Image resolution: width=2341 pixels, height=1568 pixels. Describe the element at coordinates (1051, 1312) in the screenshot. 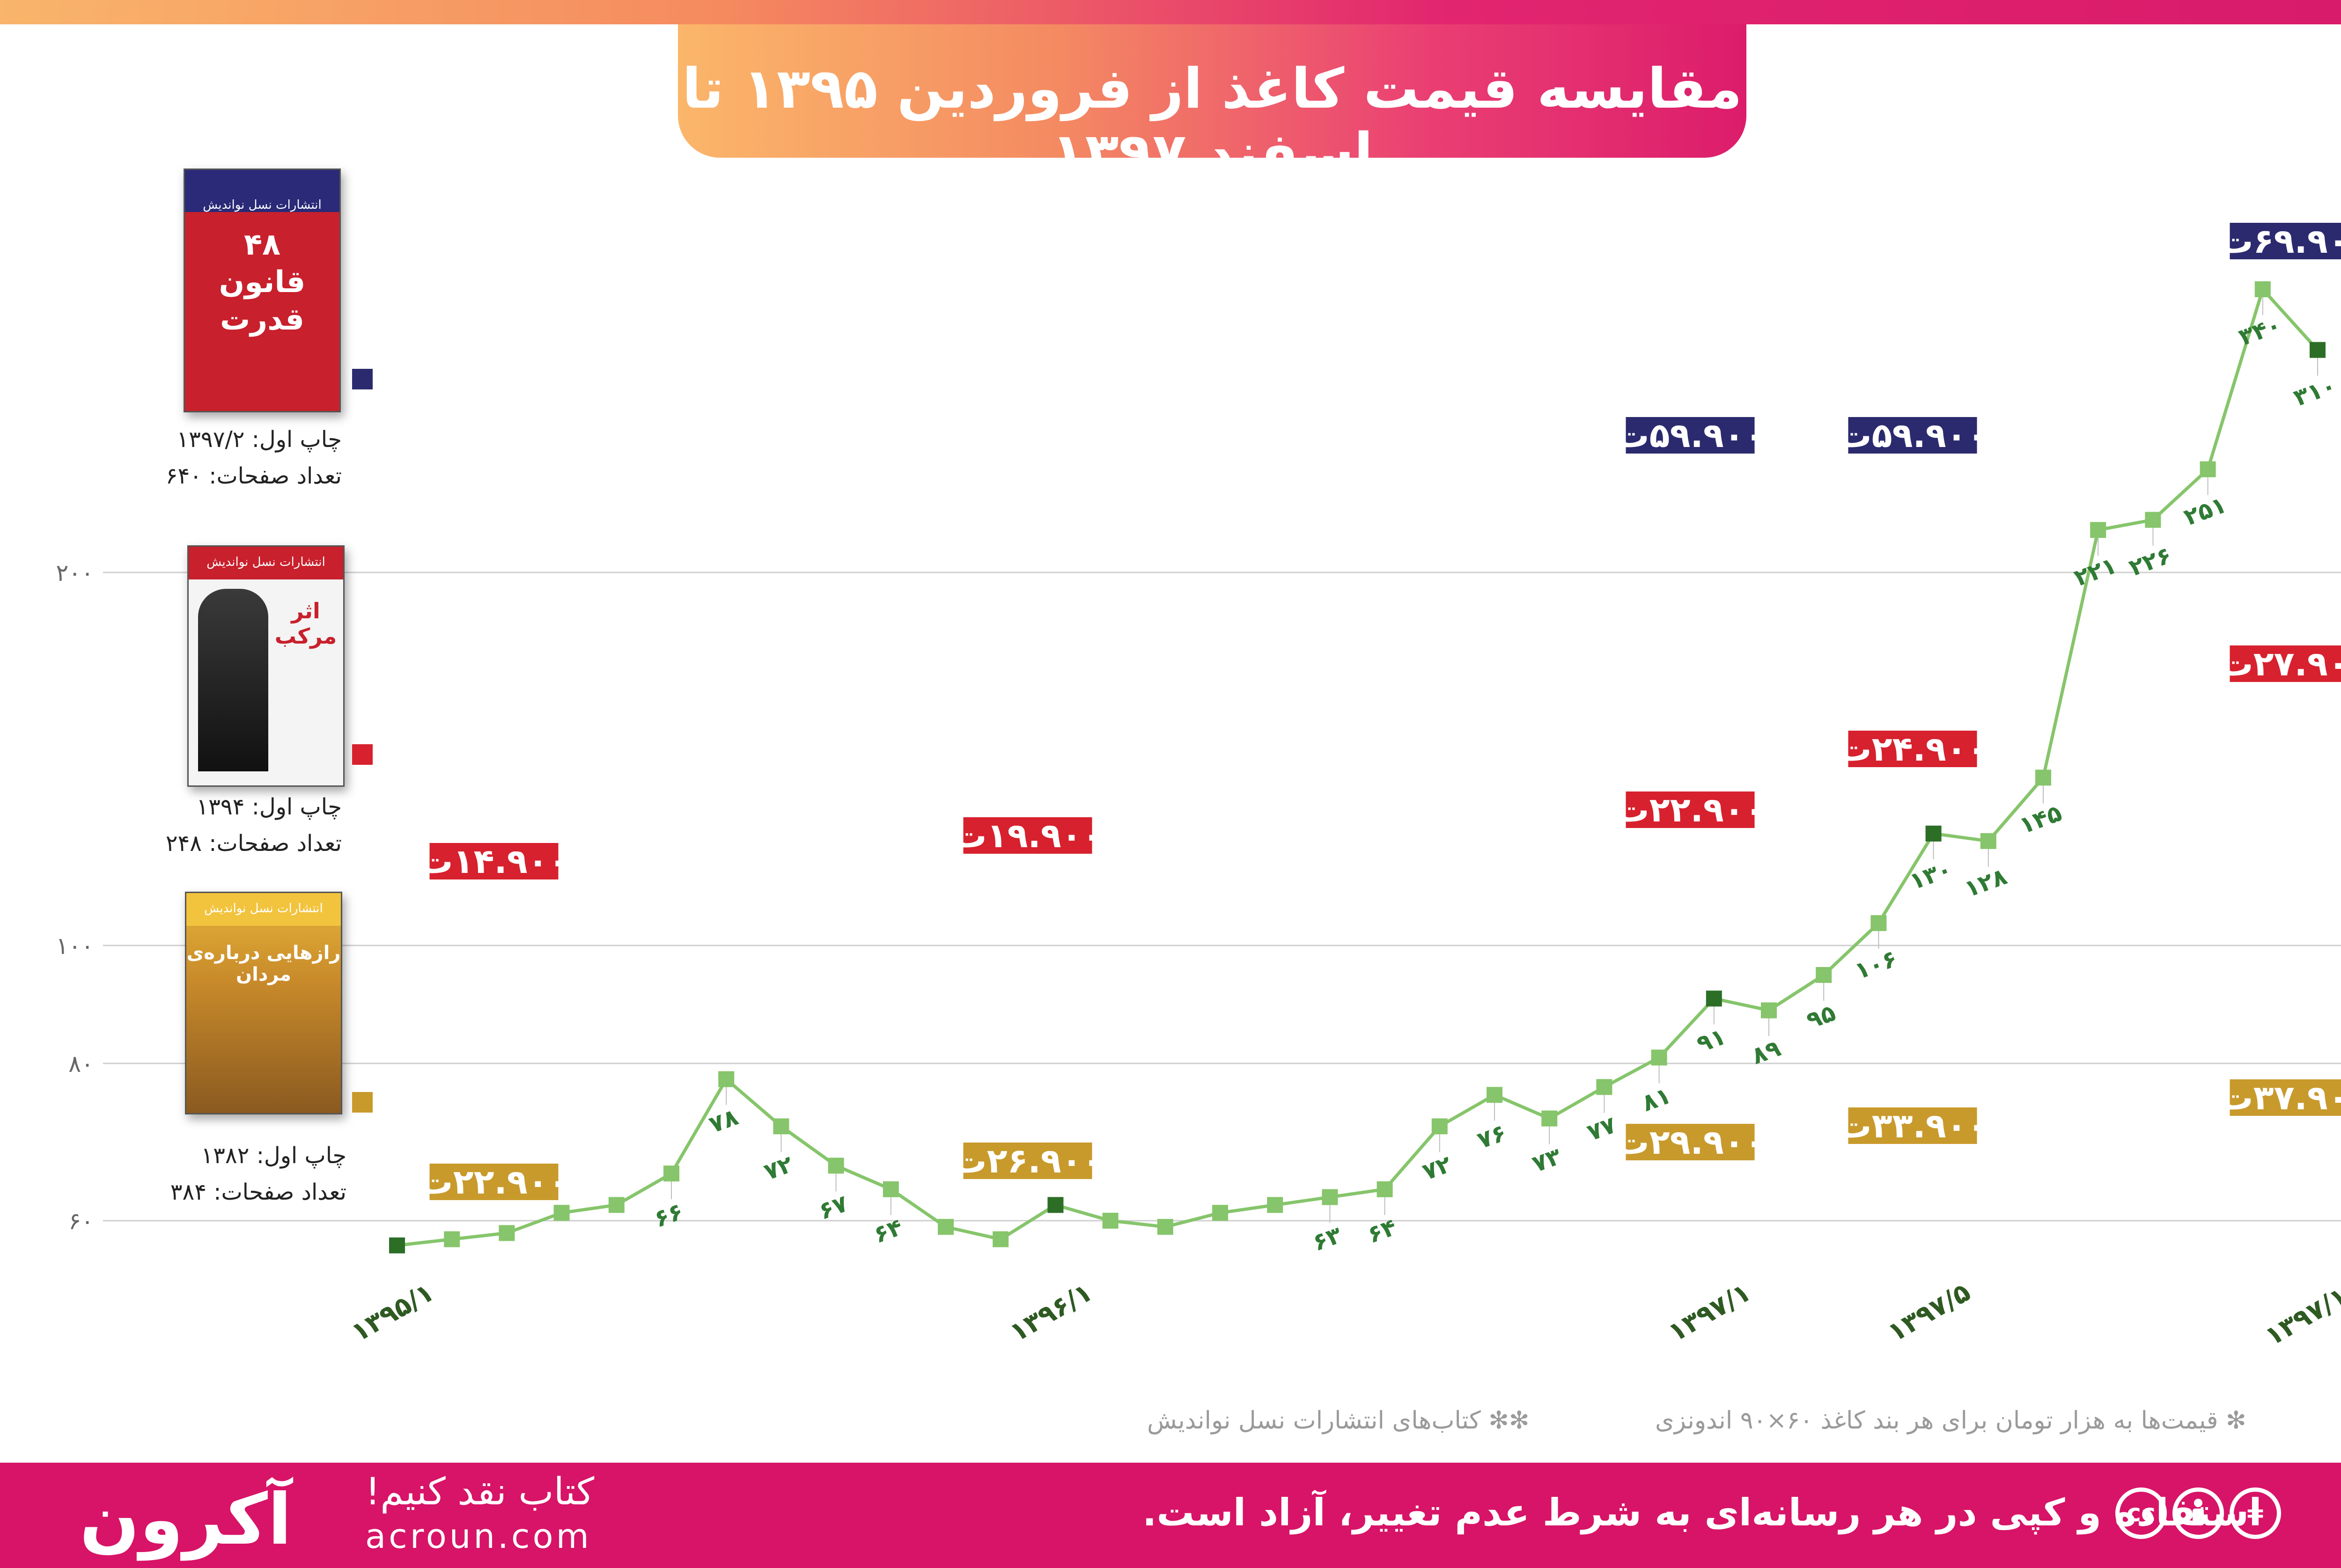

I see `x-axis-label: ۱۳۹۶/۱` at that location.